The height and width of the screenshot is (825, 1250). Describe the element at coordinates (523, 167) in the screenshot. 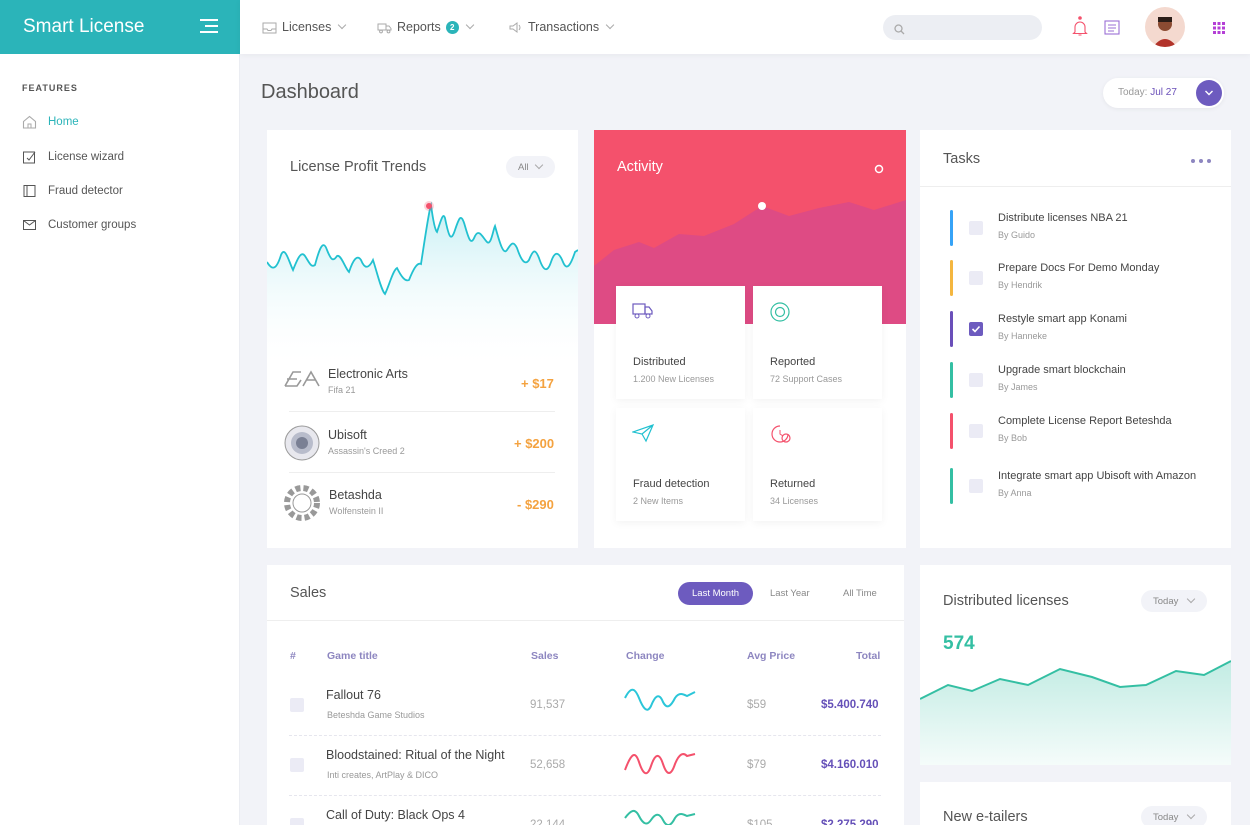

I see `filter-label: All` at that location.